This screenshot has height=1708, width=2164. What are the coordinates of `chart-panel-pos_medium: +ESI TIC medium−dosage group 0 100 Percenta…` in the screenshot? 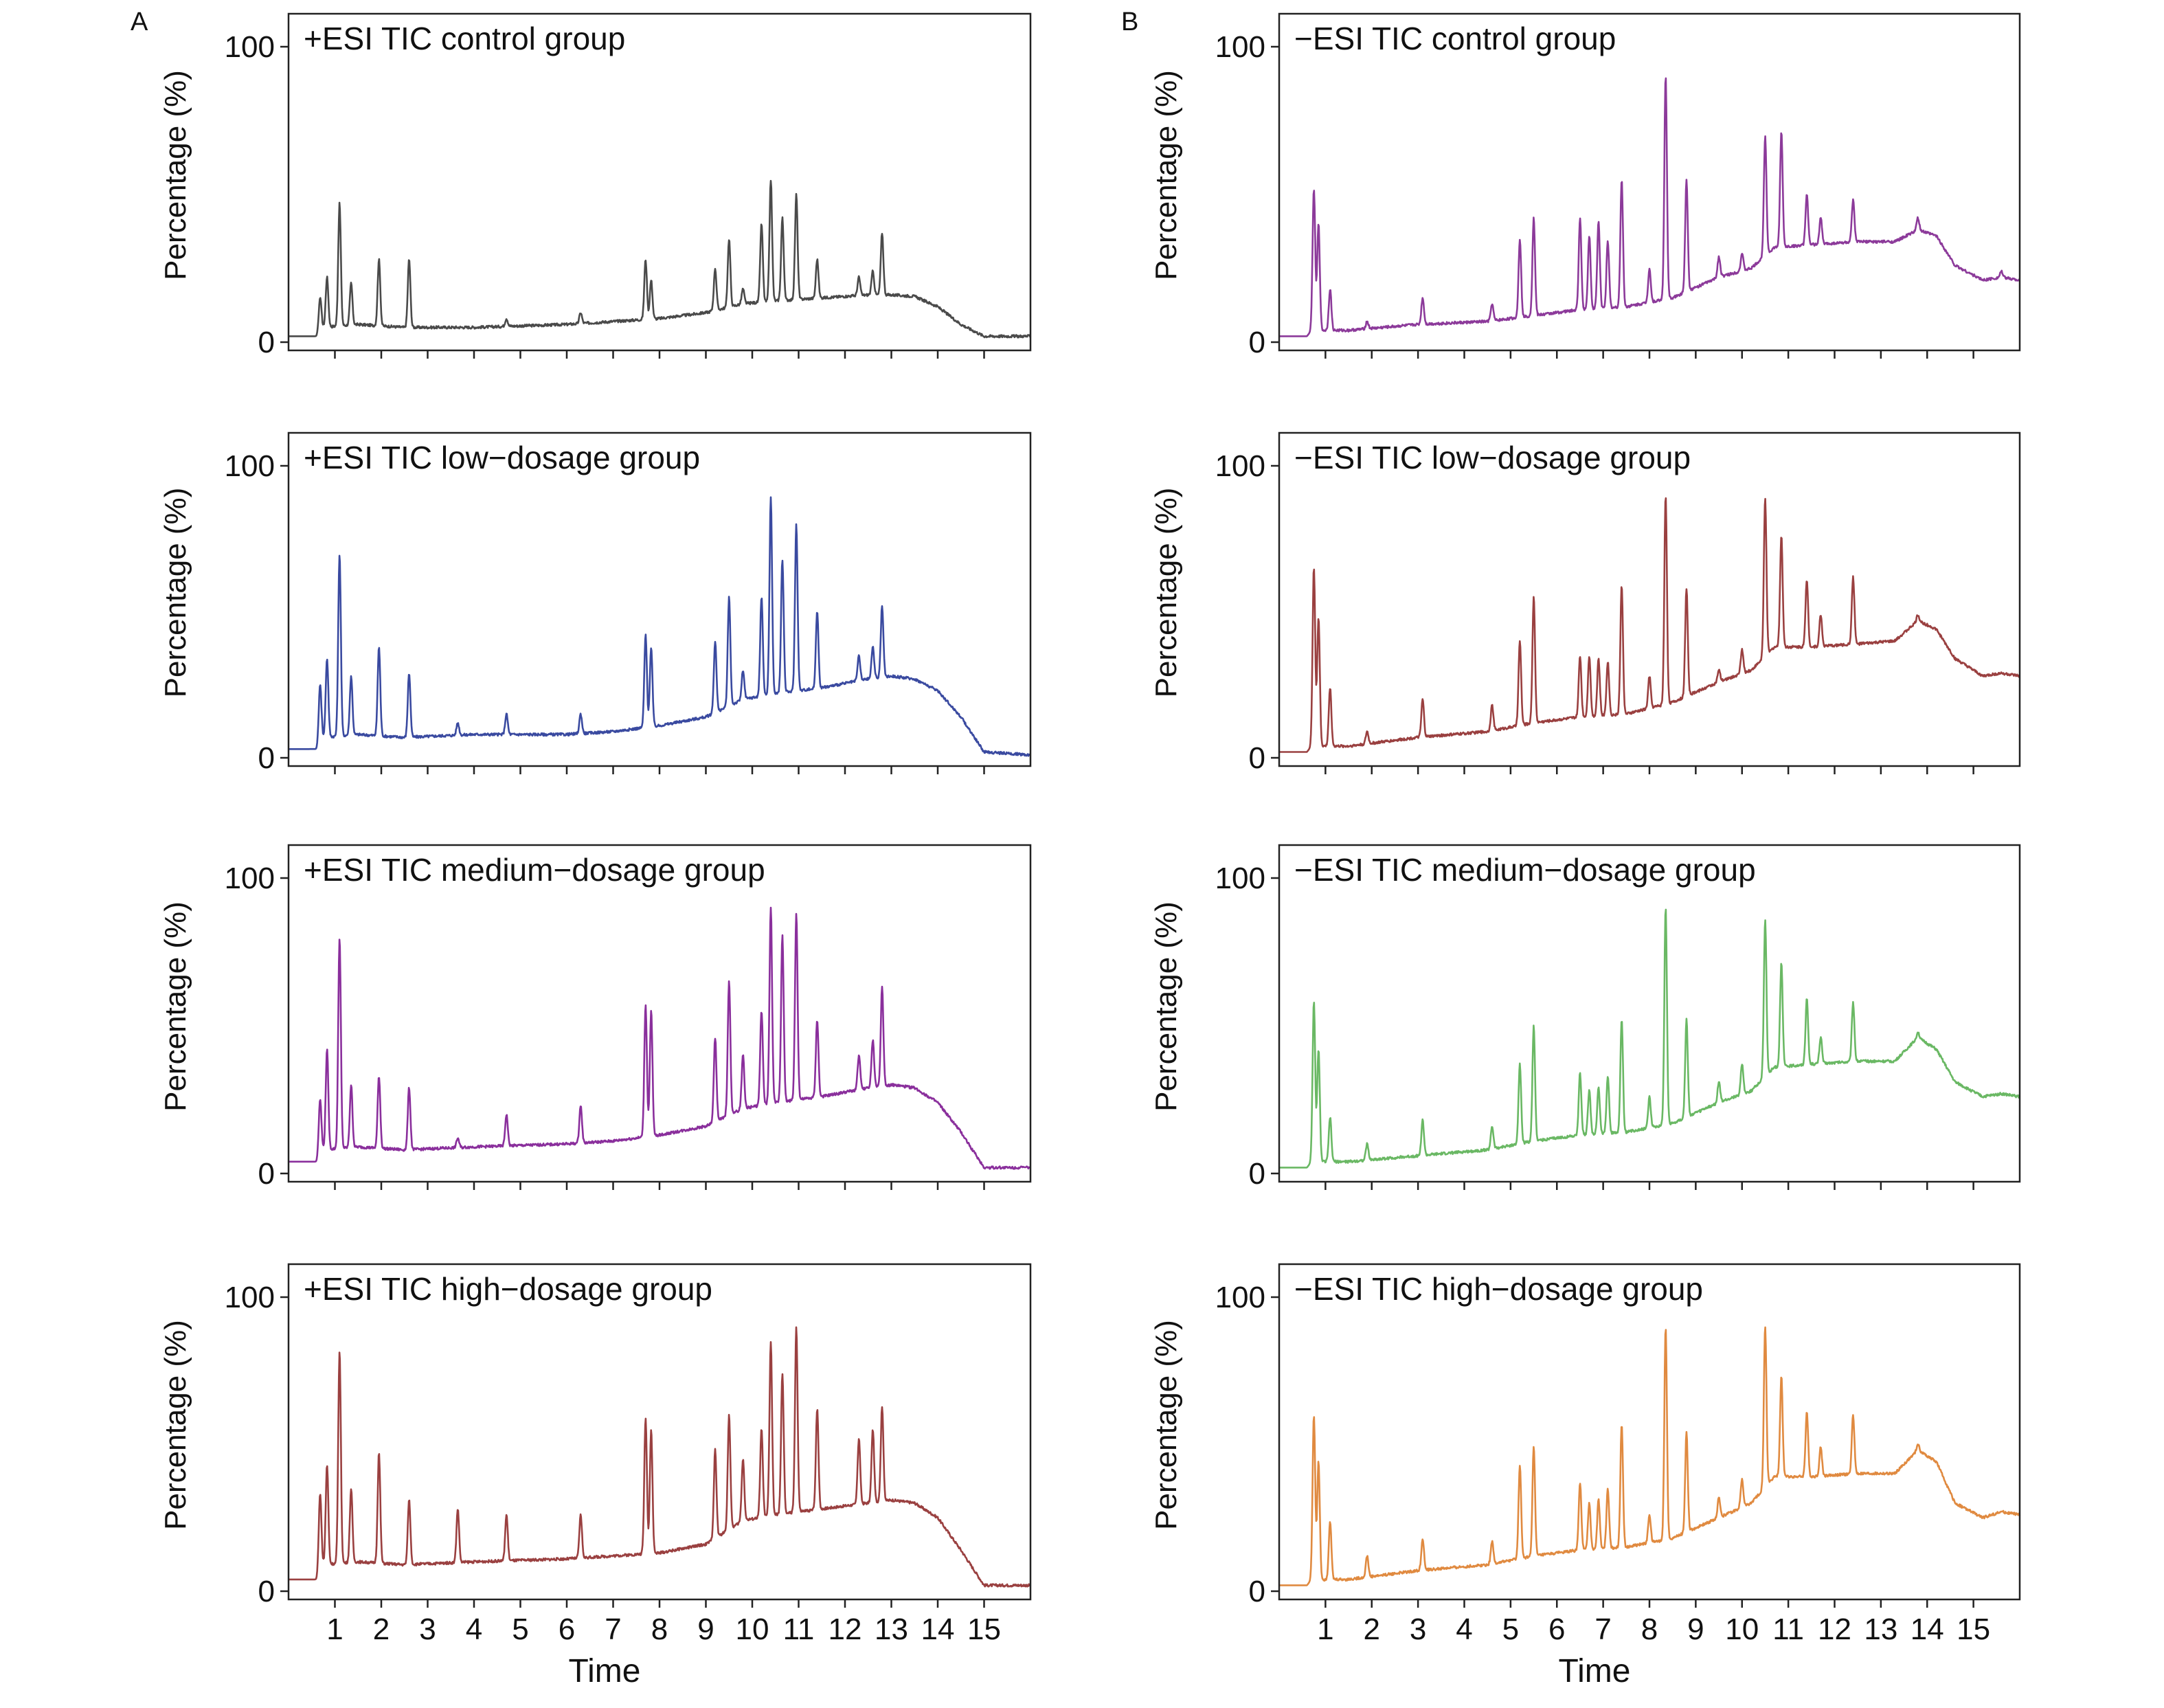 It's located at (596, 1017).